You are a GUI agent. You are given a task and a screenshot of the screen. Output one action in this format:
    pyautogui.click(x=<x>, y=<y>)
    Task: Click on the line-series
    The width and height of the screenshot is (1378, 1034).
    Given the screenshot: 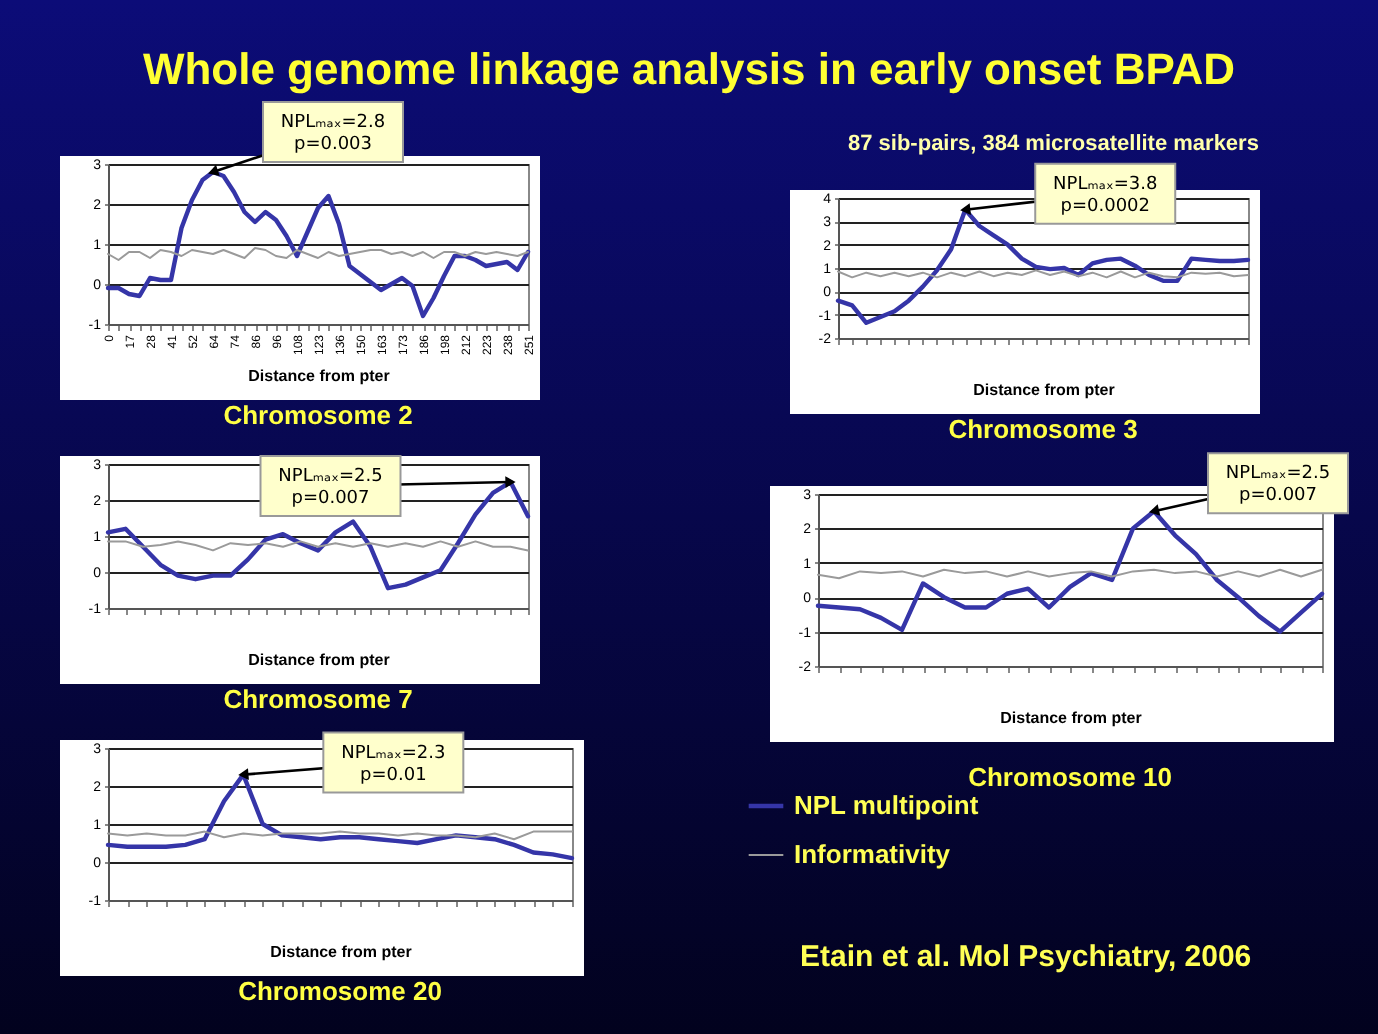 What is the action you would take?
    pyautogui.click(x=318, y=254)
    